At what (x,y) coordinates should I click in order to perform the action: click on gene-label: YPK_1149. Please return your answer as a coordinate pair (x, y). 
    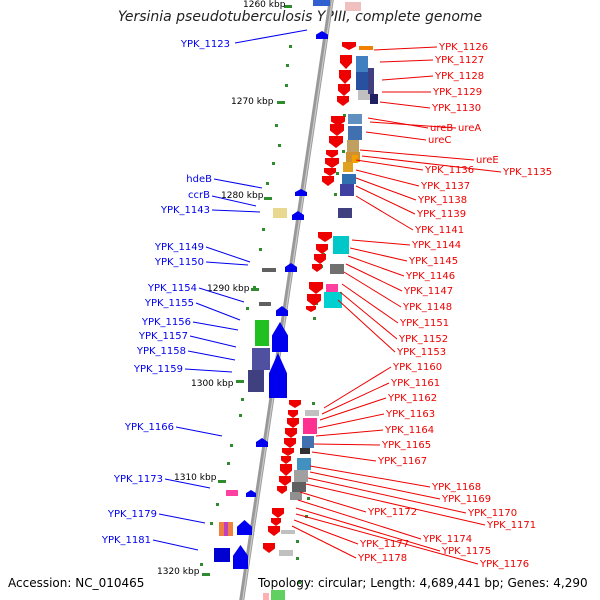
    Looking at the image, I should click on (179, 247).